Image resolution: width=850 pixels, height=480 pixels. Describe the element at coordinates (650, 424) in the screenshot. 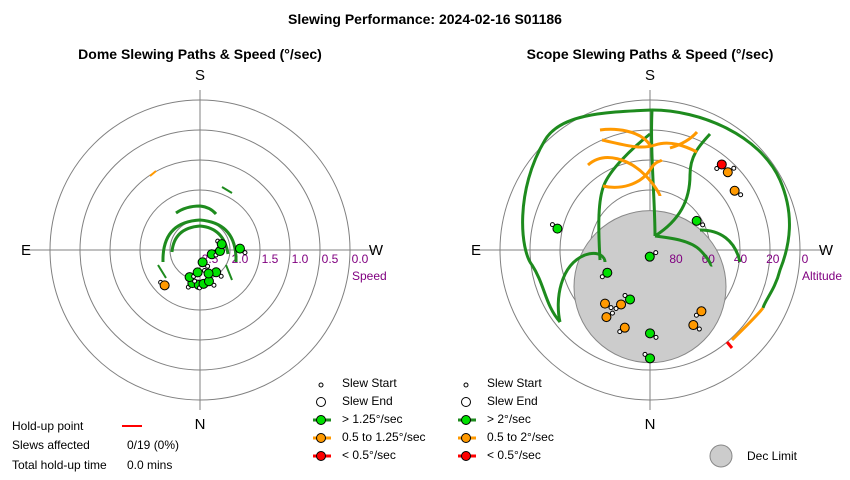

I see `scope-cardinal-bottom: N` at that location.